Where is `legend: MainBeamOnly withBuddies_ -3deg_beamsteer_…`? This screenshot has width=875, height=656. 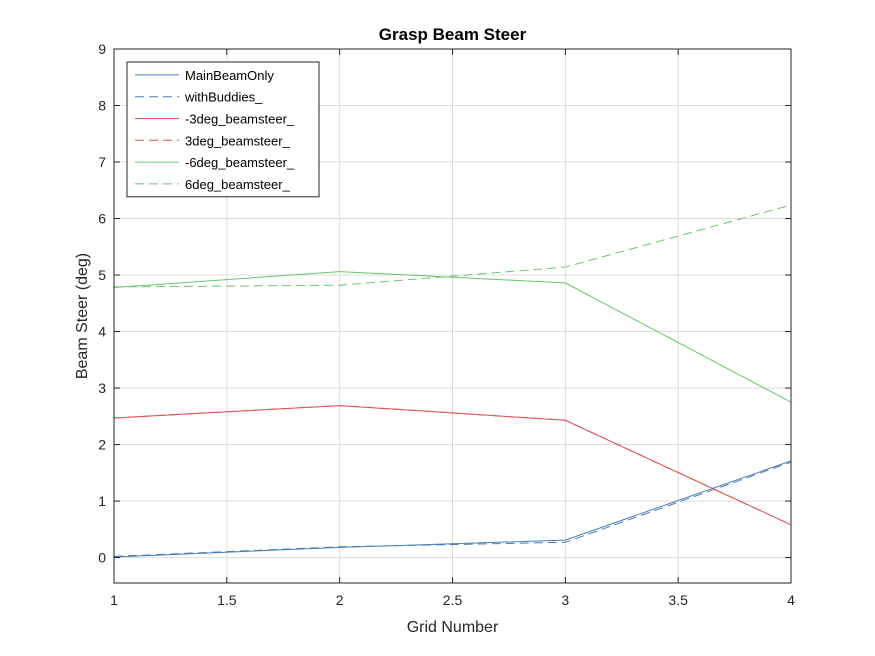
legend: MainBeamOnly withBuddies_ -3deg_beamsteer_… is located at coordinates (223, 129).